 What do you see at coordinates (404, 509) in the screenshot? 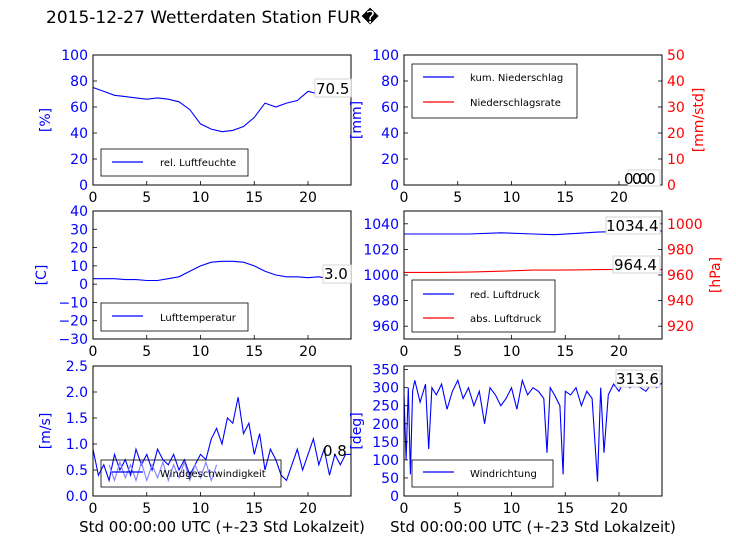
I see `wind-direction-xtick-label-0: 0` at bounding box center [404, 509].